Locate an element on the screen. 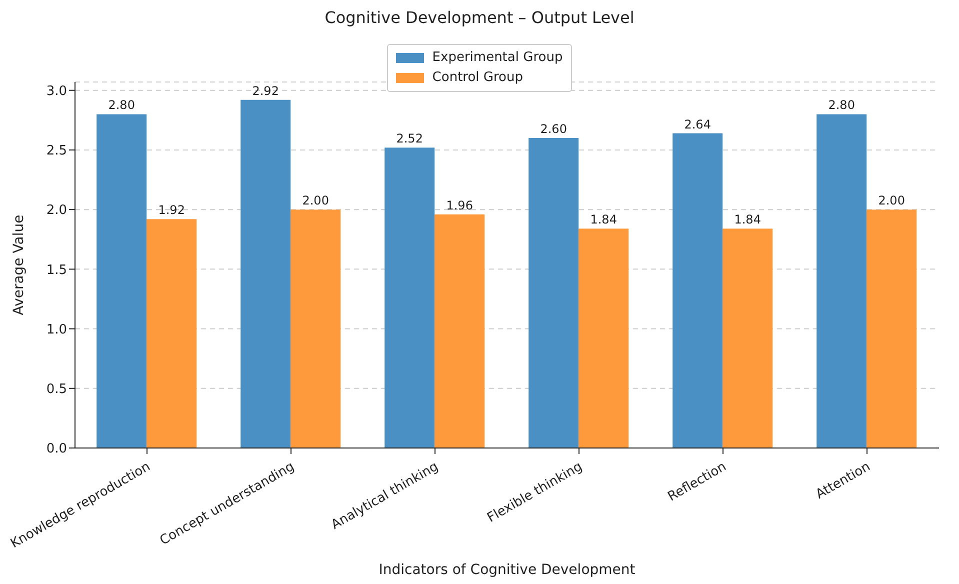 This screenshot has height=584, width=959. legend-label: Control Group is located at coordinates (477, 78).